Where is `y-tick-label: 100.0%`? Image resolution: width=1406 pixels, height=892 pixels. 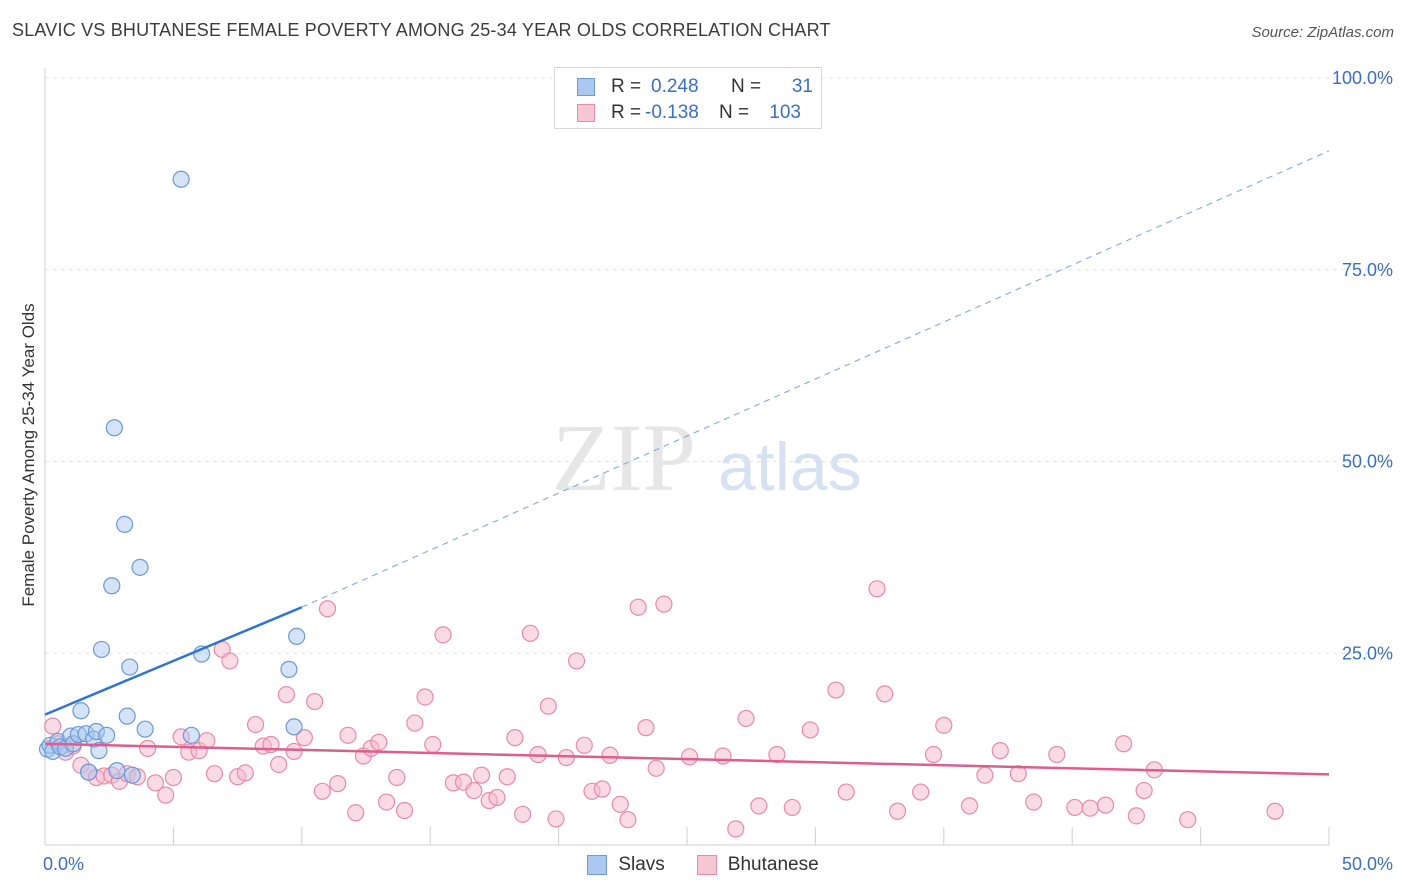
y-tick-label: 100.0% is located at coordinates (1362, 78).